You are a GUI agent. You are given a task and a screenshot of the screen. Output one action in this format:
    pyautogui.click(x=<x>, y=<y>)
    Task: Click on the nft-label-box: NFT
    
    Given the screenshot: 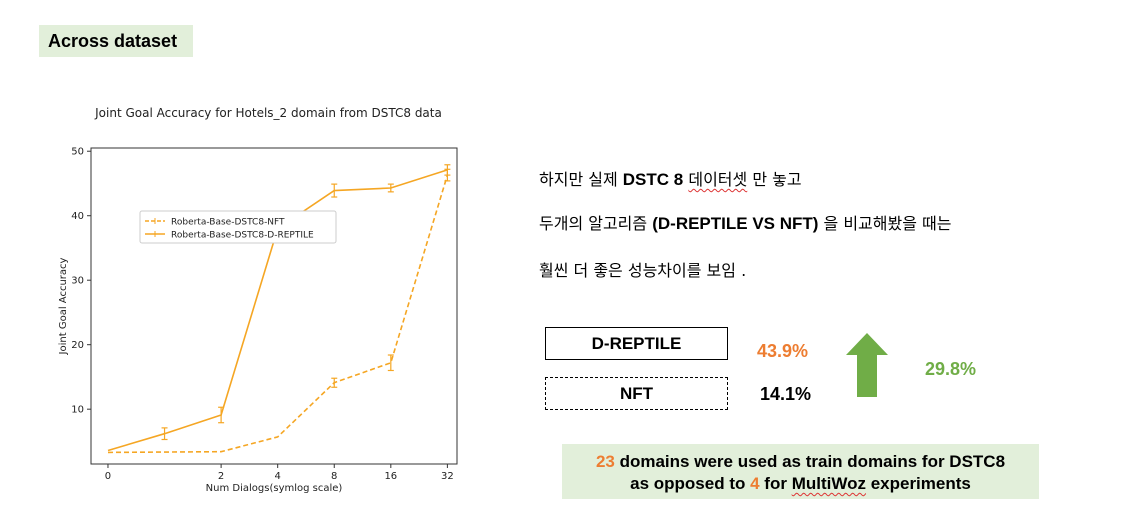 What is the action you would take?
    pyautogui.click(x=636, y=393)
    